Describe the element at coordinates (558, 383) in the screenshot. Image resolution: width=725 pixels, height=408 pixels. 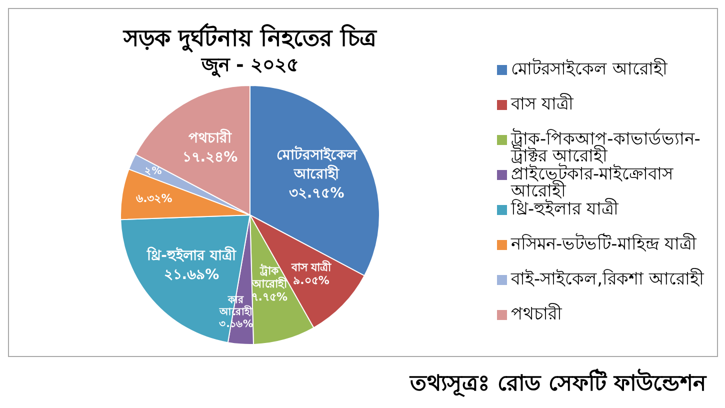
I see `text: তথ্যসূত্রঃ রোড সেফটি ফাউন্ডেশন` at that location.